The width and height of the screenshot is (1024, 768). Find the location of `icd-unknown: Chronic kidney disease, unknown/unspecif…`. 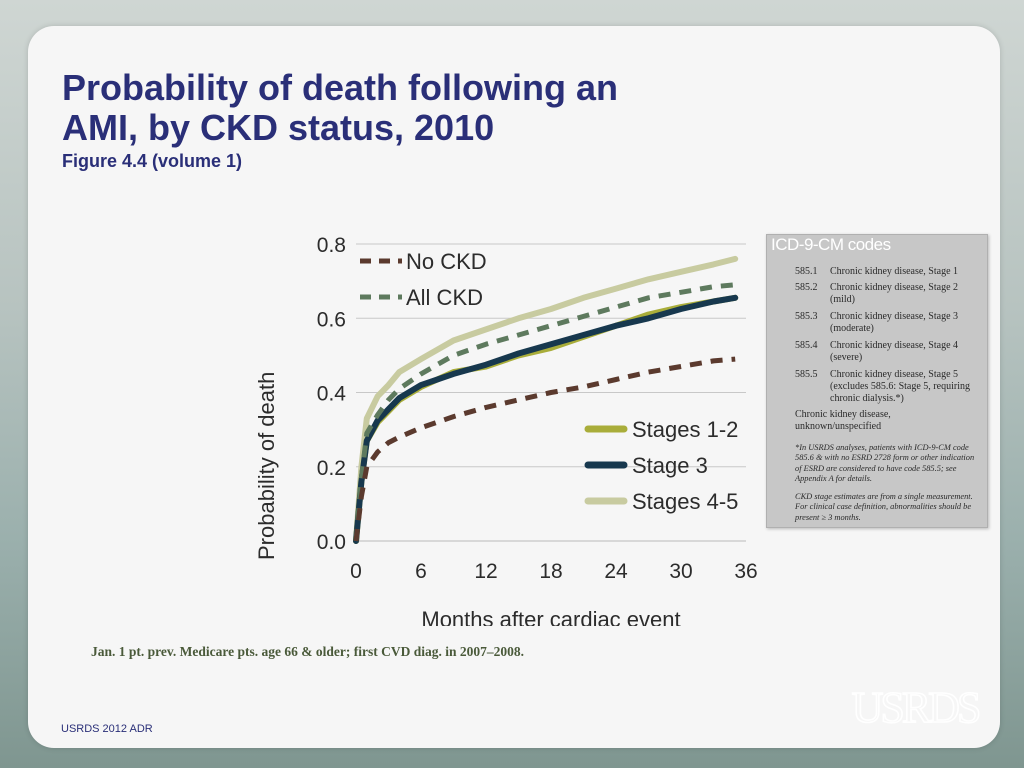

icd-unknown: Chronic kidney disease, unknown/unspecif… is located at coordinates (843, 420).